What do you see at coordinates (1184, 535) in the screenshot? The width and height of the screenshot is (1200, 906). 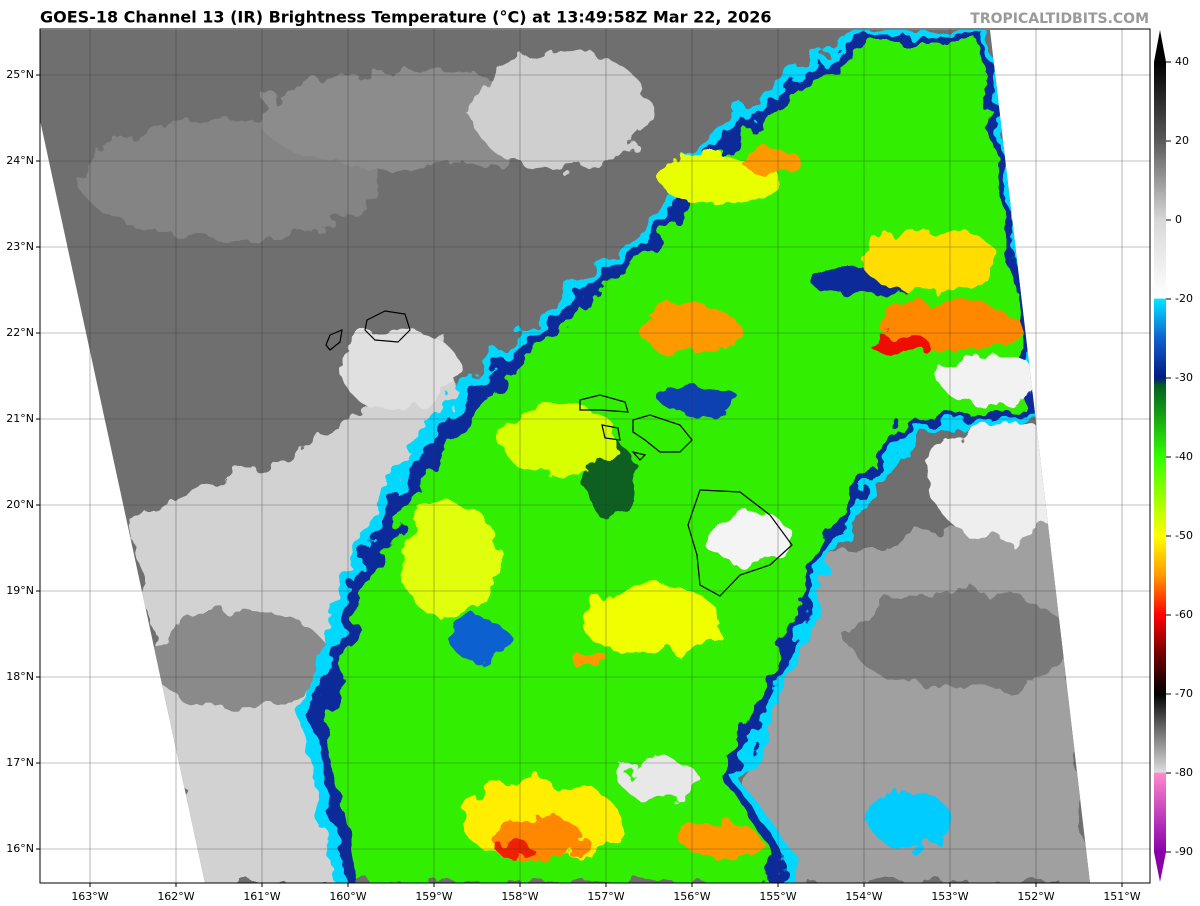 I see `colorbar-label: -50` at bounding box center [1184, 535].